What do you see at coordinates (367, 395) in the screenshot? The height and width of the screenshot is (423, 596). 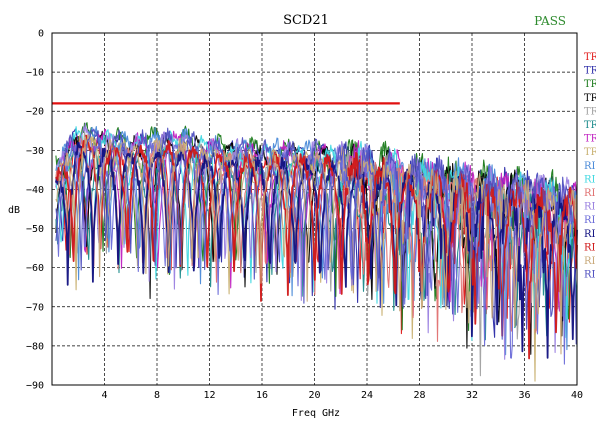 I see `x-tick-label: 24` at bounding box center [367, 395].